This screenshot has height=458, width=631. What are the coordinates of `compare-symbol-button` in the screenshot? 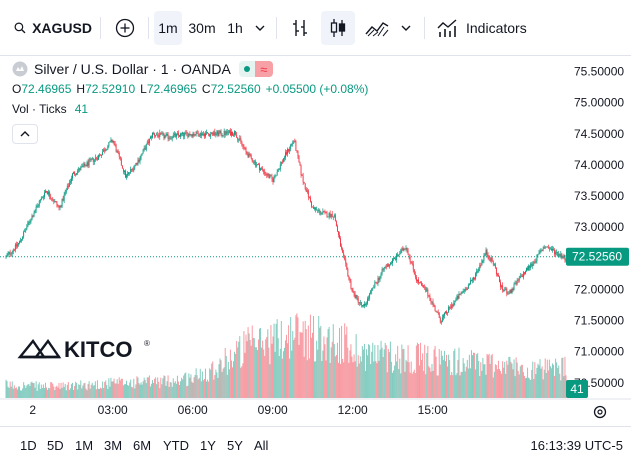 It's located at (125, 28).